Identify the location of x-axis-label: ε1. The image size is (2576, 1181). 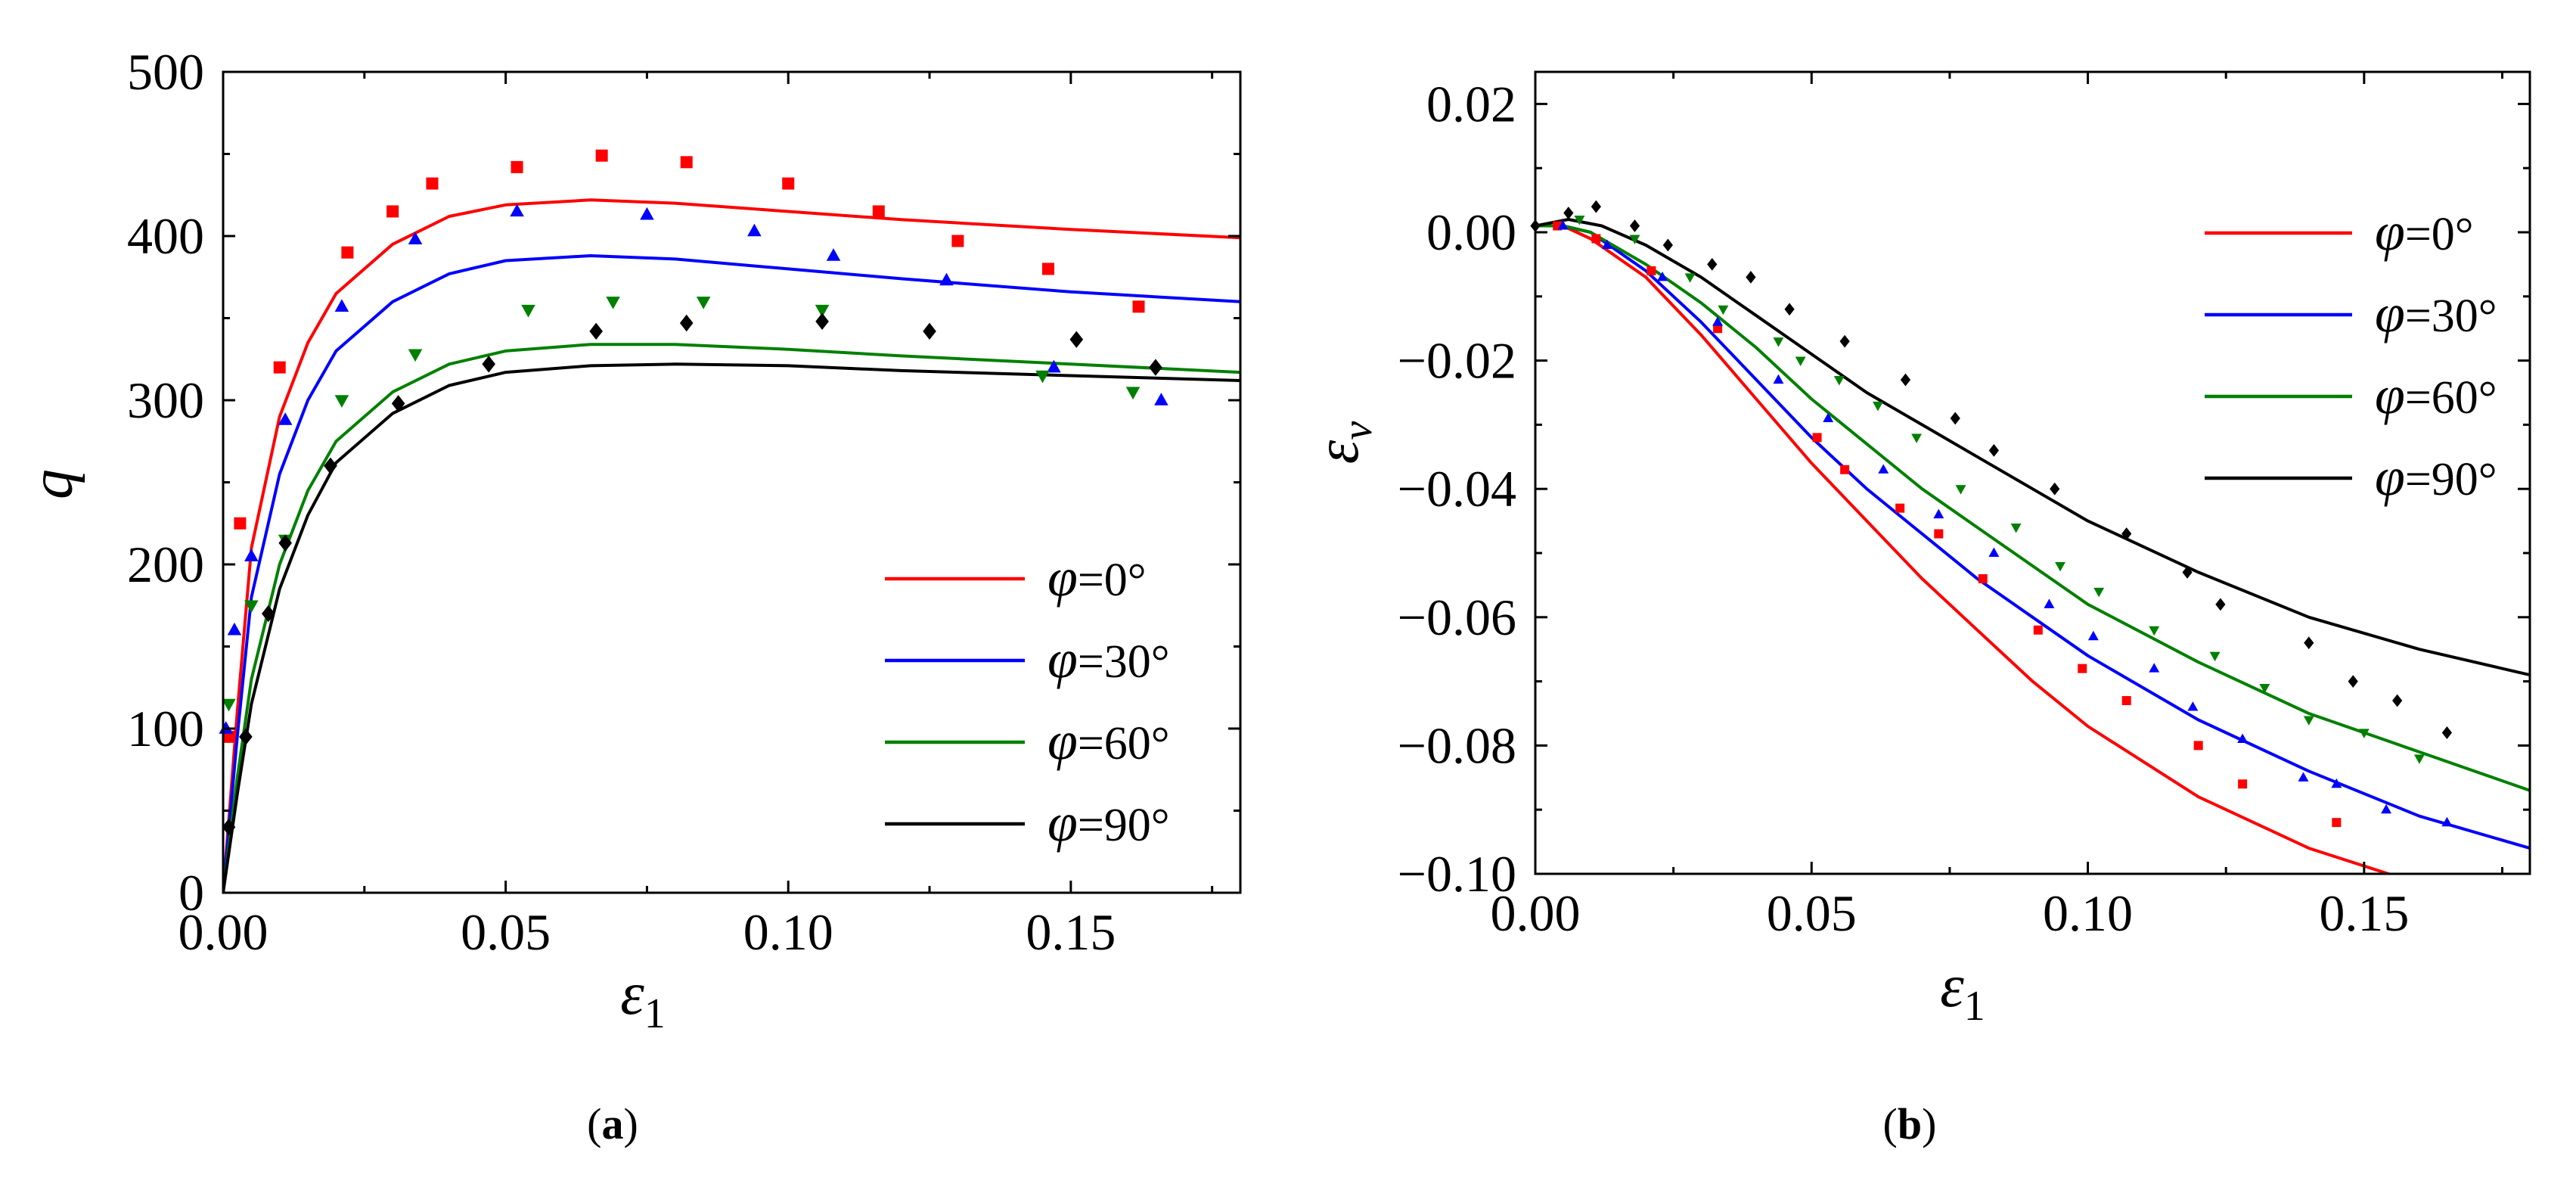
(1962, 991).